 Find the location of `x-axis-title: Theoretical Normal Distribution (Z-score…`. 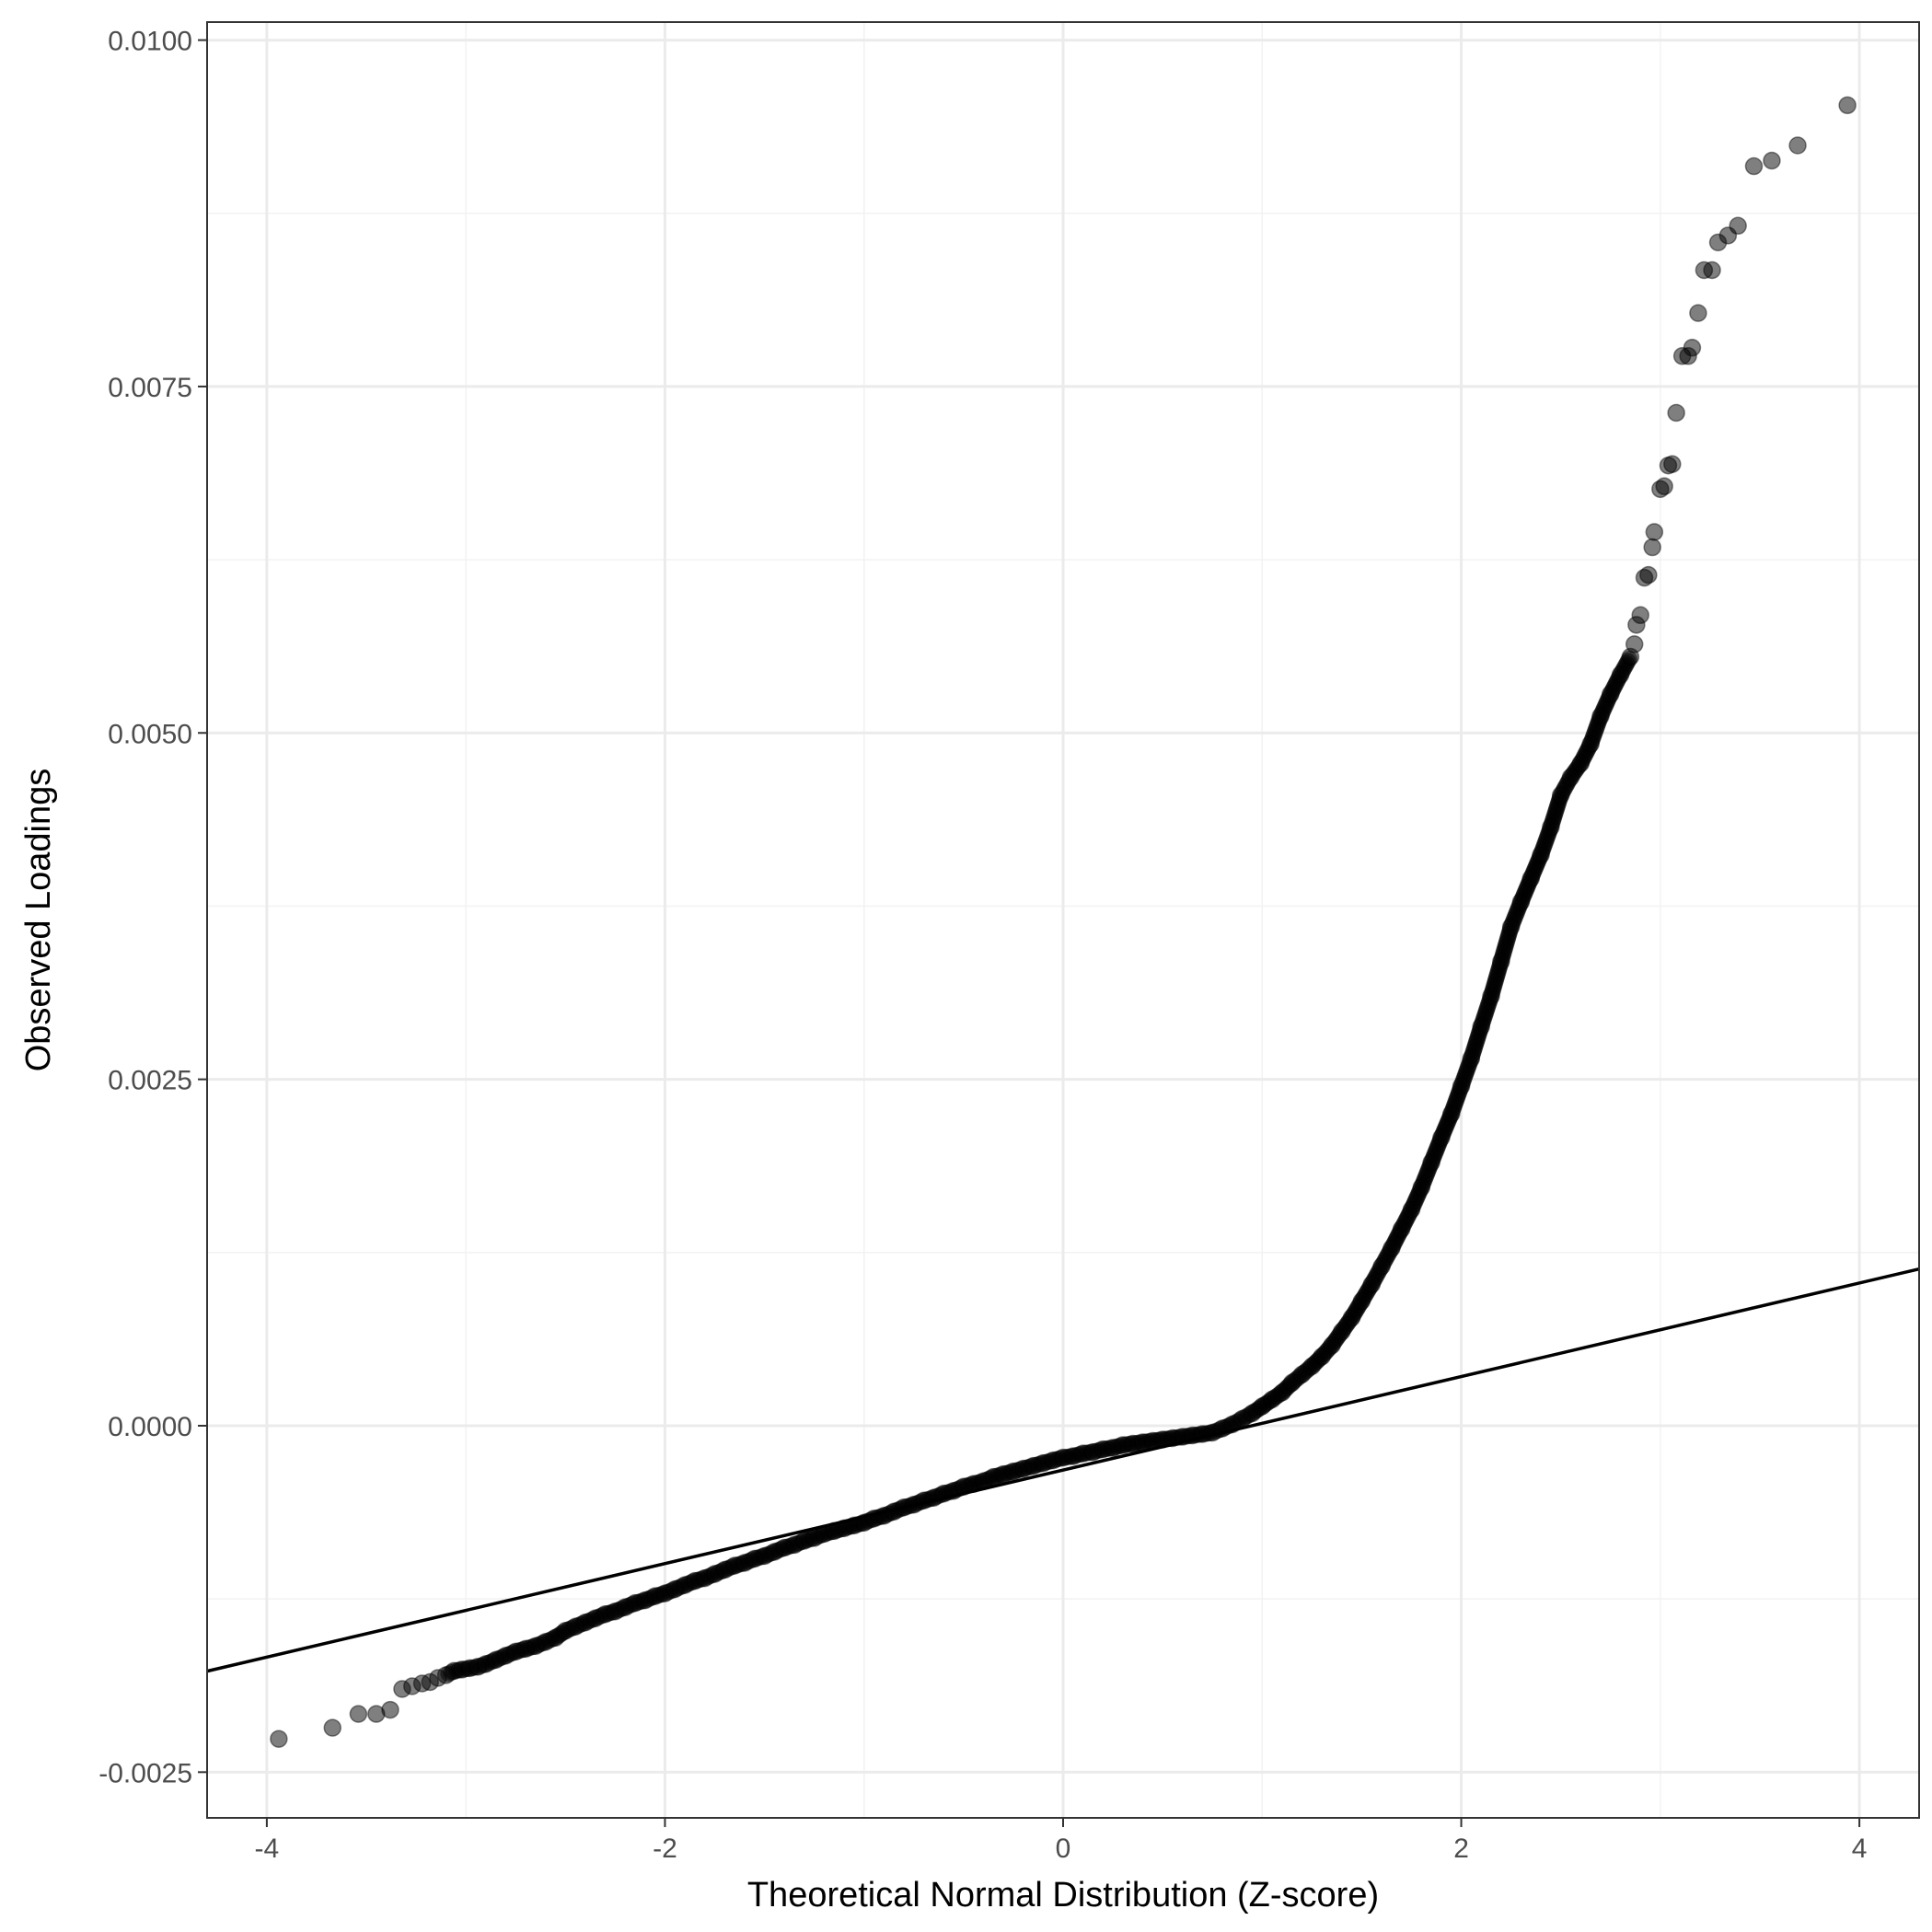

x-axis-title: Theoretical Normal Distribution (Z-score… is located at coordinates (1063, 1896).